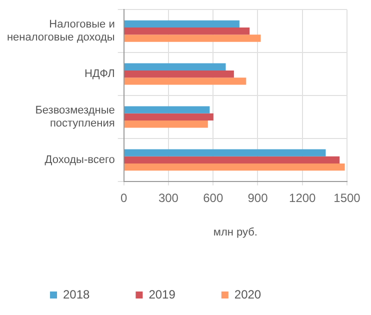 The image size is (371, 315). What do you see at coordinates (99, 74) in the screenshot?
I see `y-tick-label: НДФЛ` at bounding box center [99, 74].